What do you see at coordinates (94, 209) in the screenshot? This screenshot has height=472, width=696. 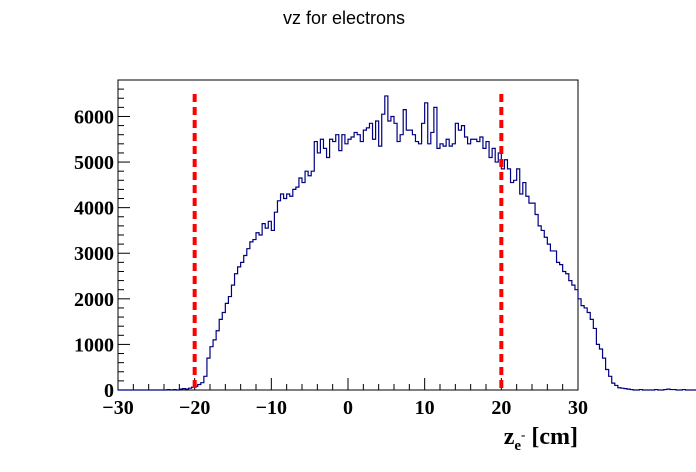 I see `y-tick-label: 4000` at bounding box center [94, 209].